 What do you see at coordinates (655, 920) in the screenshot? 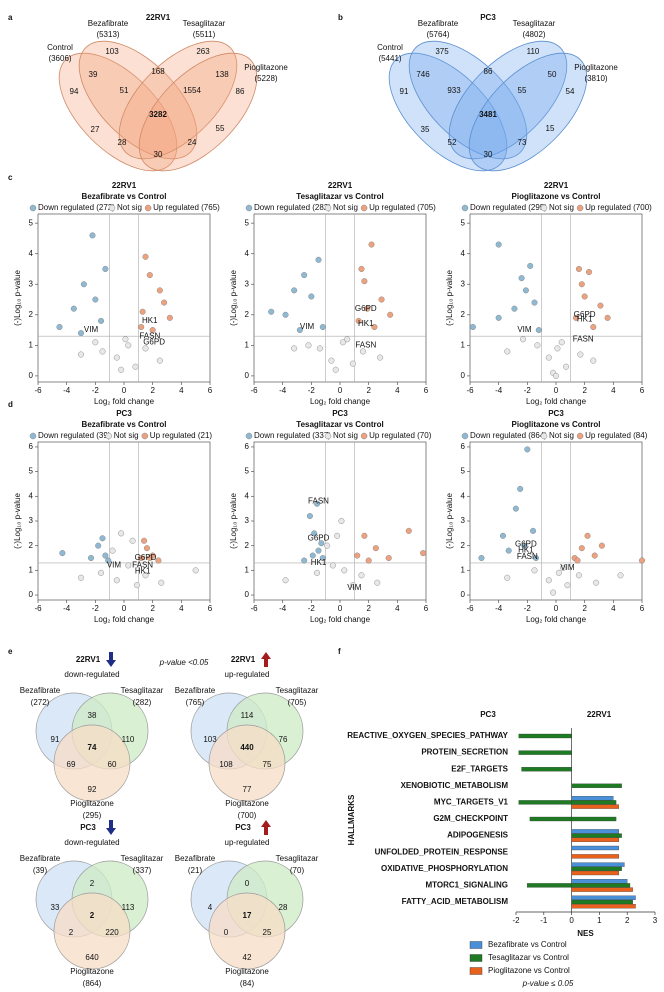
I see `x-tick-label: 3` at bounding box center [655, 920].